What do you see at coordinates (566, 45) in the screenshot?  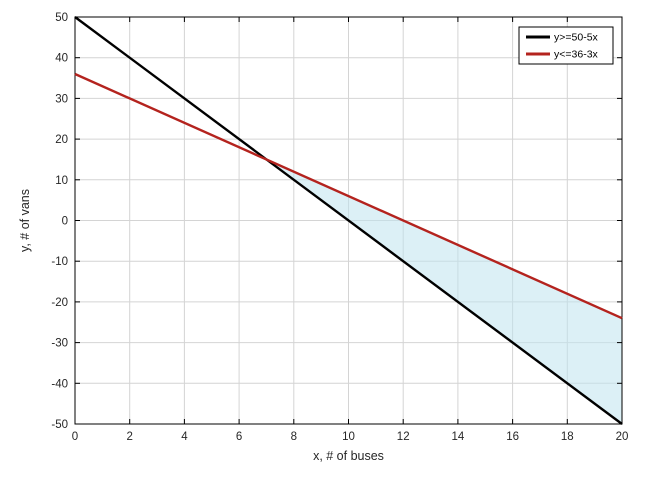 I see `legend-box` at bounding box center [566, 45].